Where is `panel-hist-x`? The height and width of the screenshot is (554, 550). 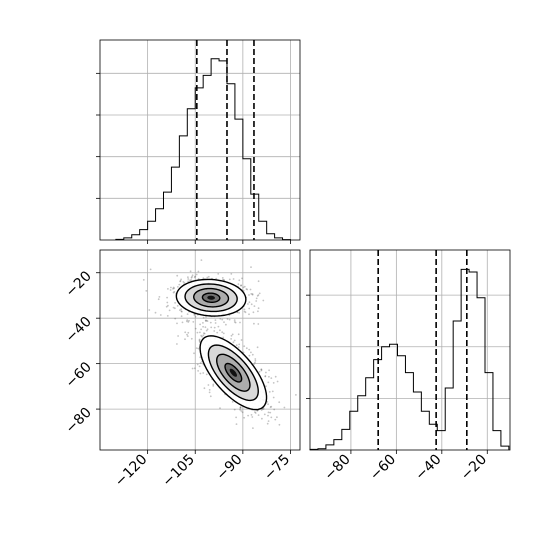 panel-hist-x is located at coordinates (198, 141).